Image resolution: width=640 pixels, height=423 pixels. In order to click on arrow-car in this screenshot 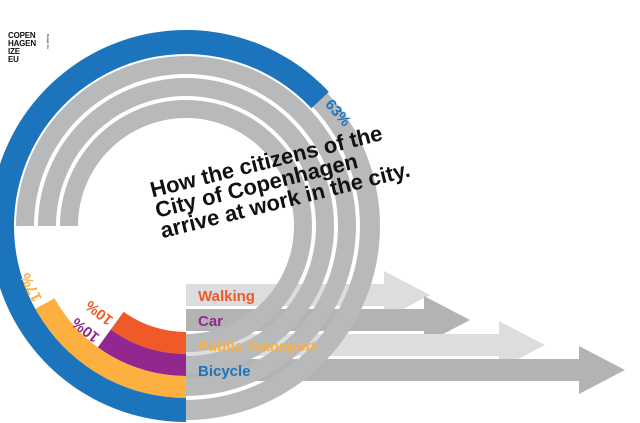, I will do `click(328, 320)`.